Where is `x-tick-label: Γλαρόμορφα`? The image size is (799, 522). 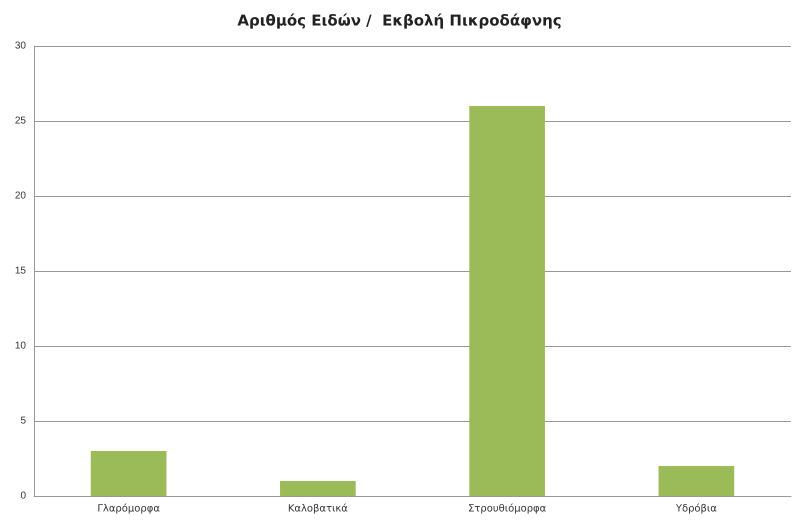
x-tick-label: Γλαρόμορφα is located at coordinates (128, 509).